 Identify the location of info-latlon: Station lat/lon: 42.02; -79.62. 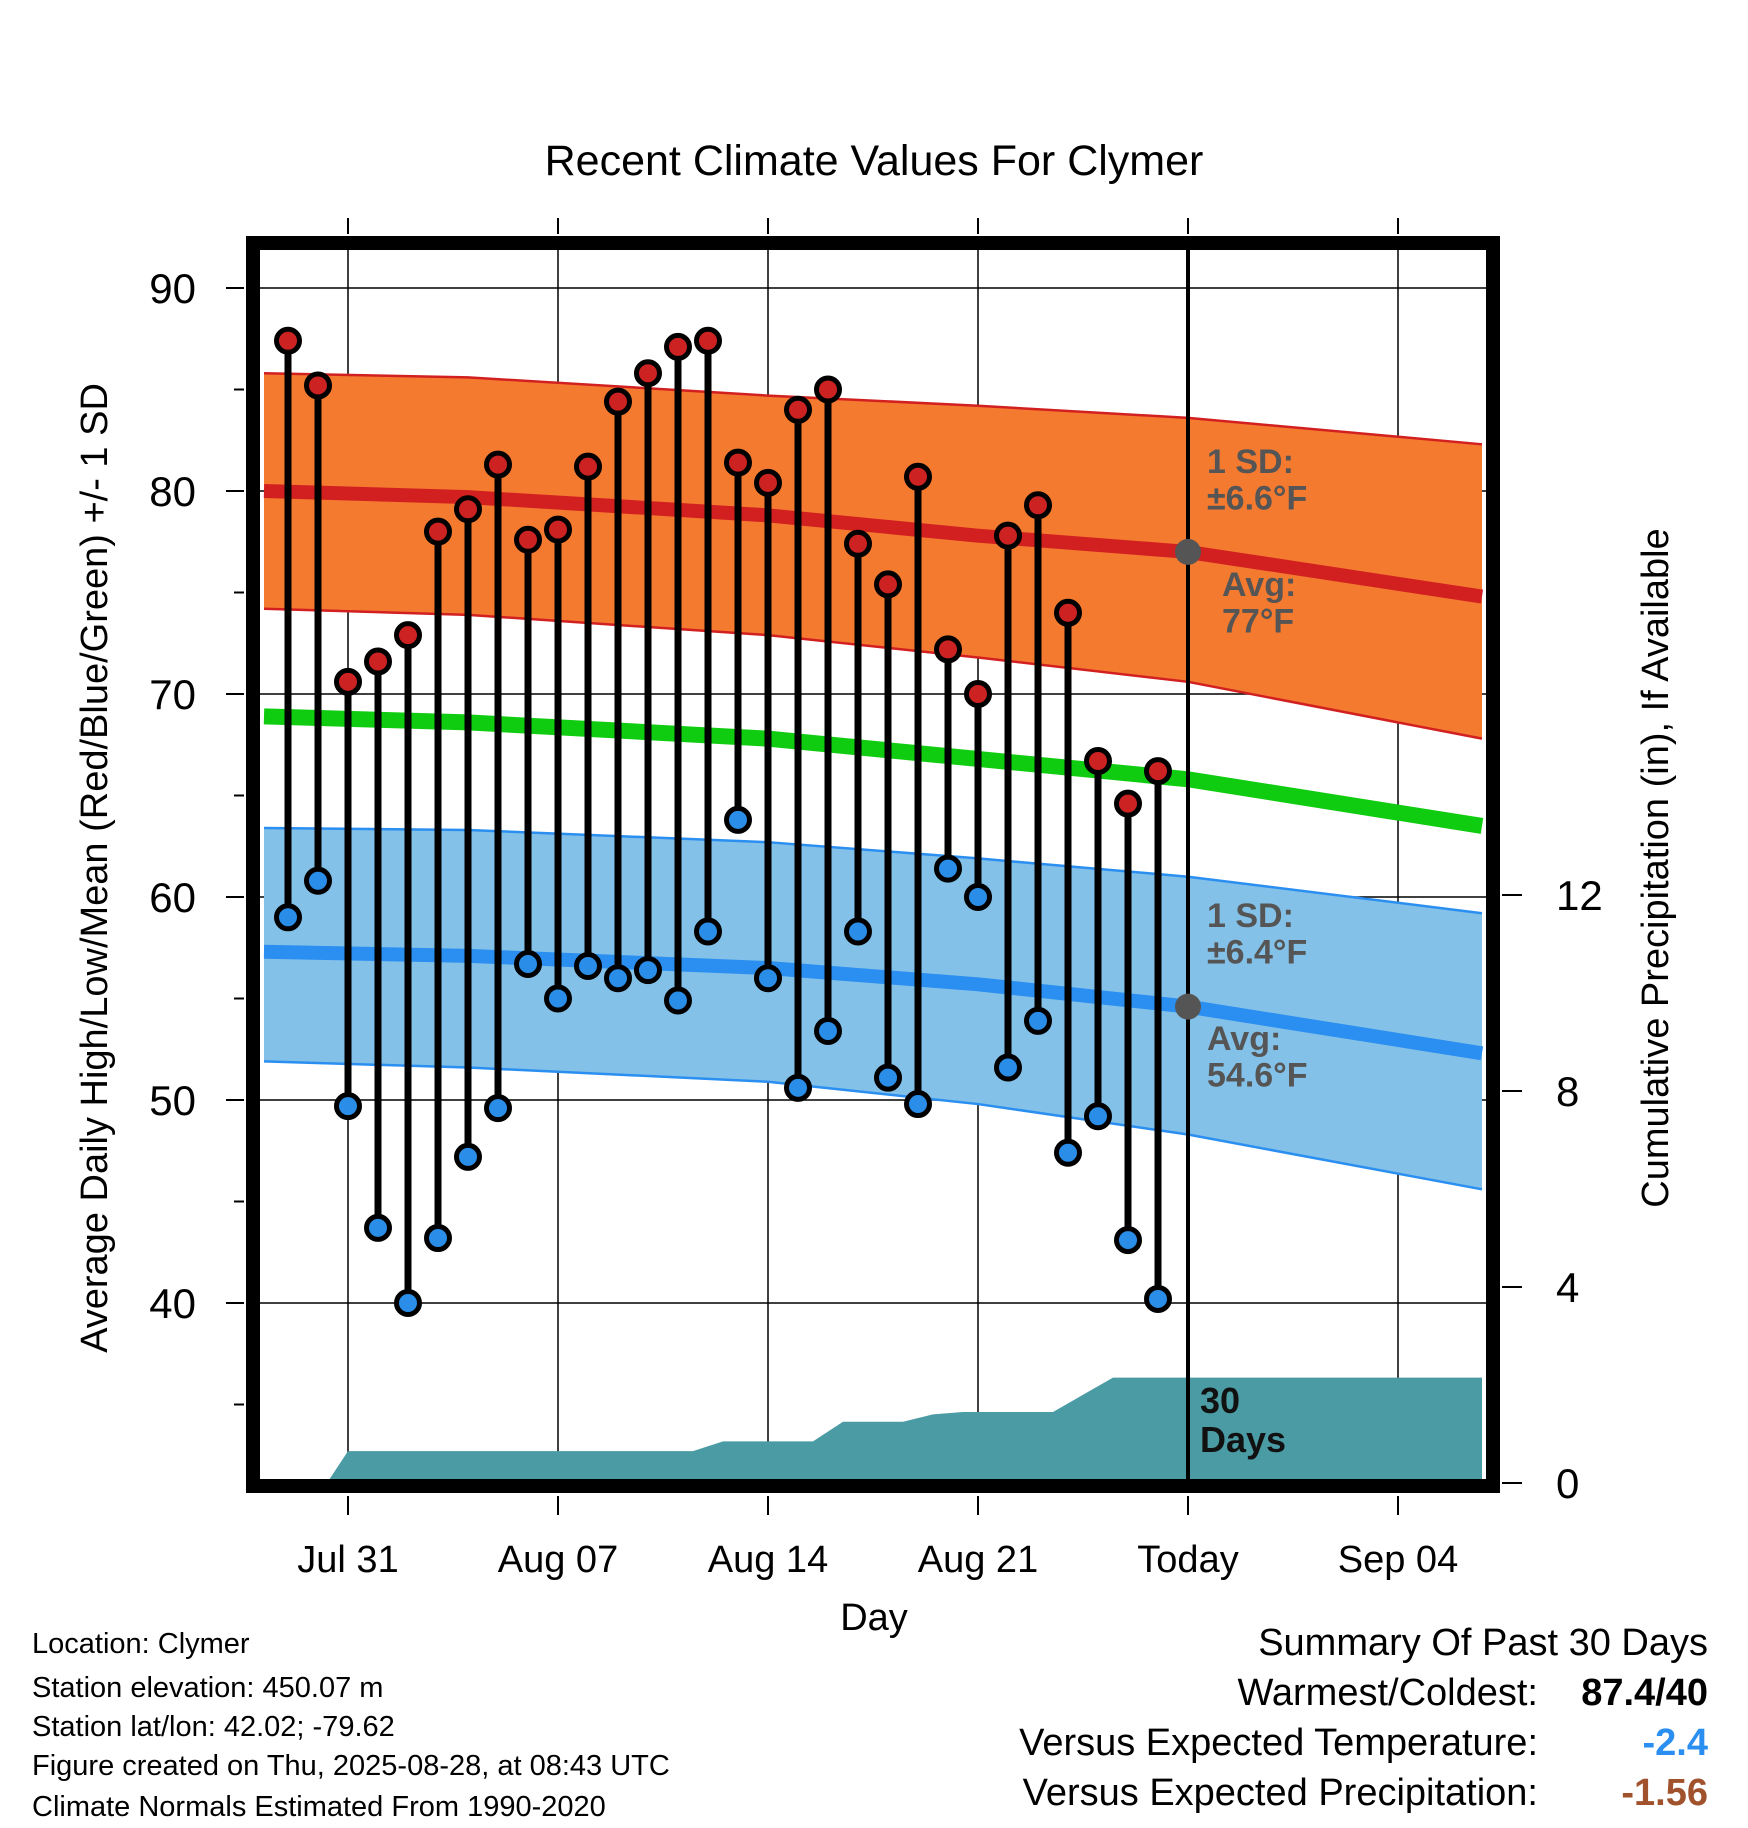
(213, 1727).